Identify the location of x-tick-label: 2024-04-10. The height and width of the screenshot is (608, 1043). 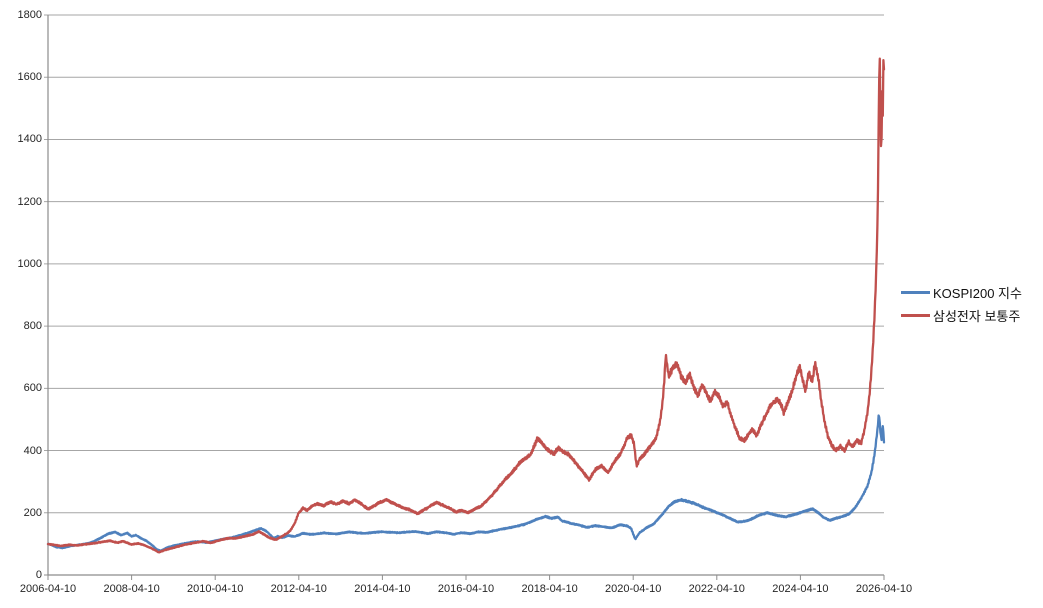
(800, 589).